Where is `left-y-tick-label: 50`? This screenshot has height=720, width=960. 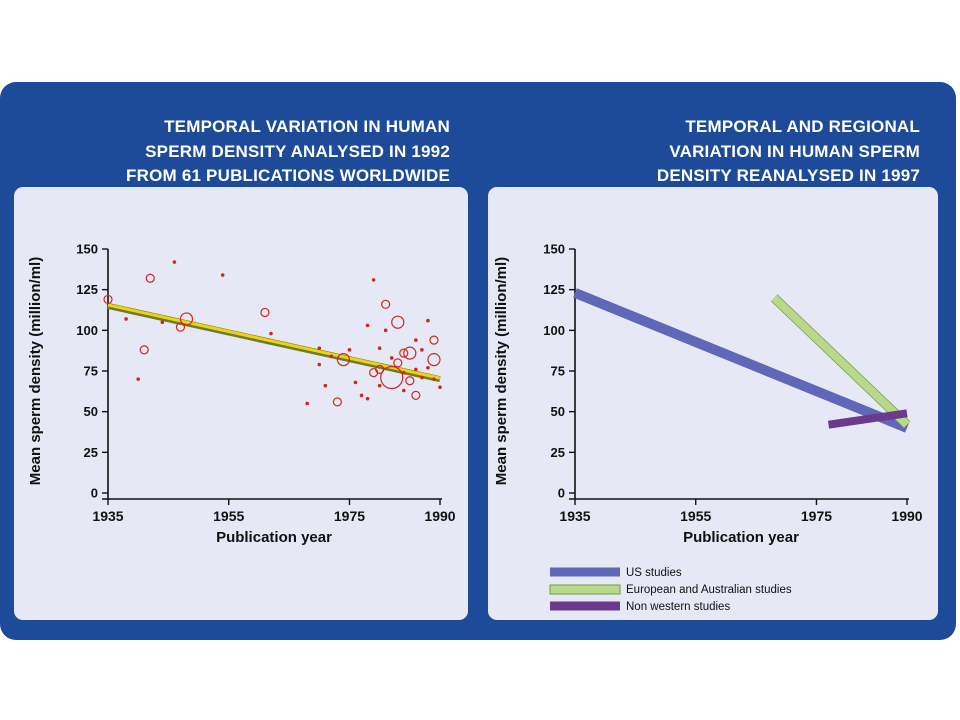
left-y-tick-label: 50 is located at coordinates (91, 411).